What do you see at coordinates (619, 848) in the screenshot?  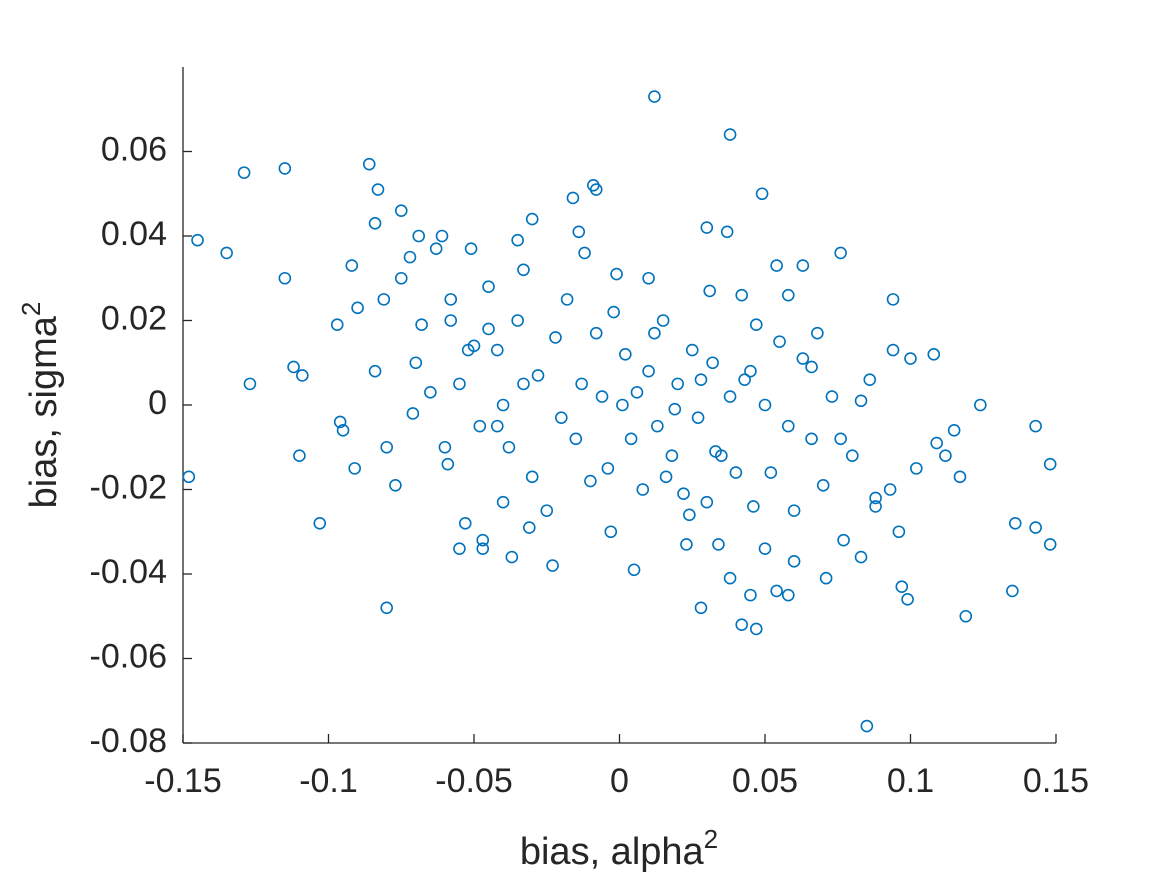 I see `x-axis-label: bias, alpha2` at bounding box center [619, 848].